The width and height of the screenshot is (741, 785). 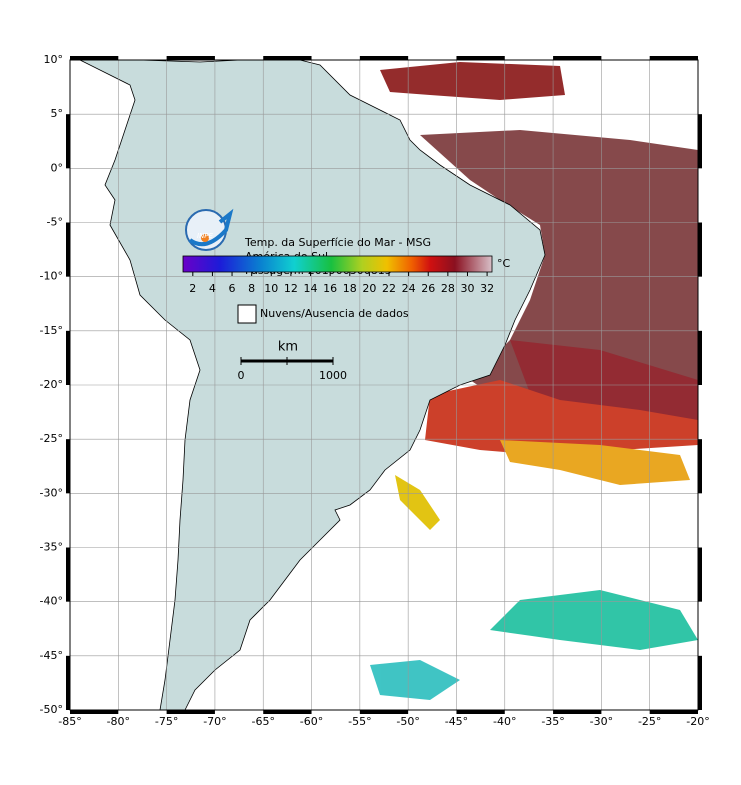 I want to click on lon-label: -35°, so click(x=552, y=721).